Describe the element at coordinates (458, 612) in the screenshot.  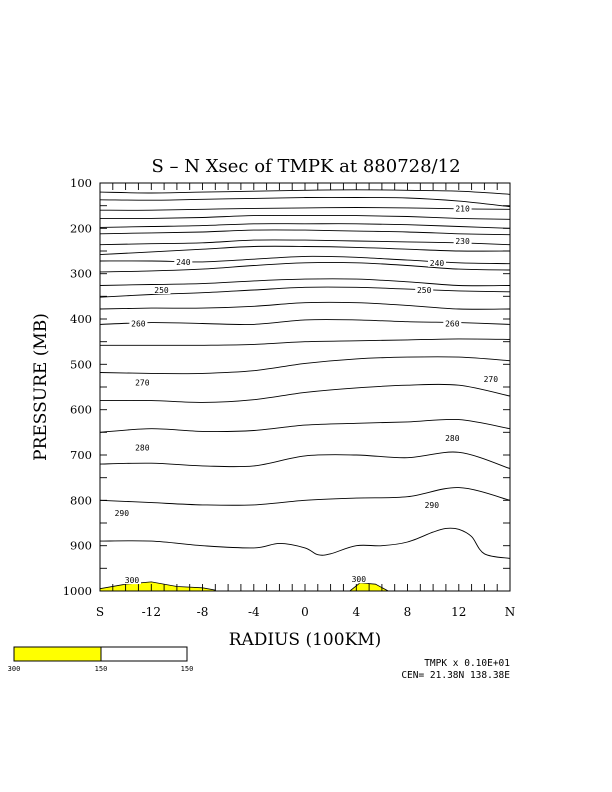
I see `x-tick-label: 12` at that location.